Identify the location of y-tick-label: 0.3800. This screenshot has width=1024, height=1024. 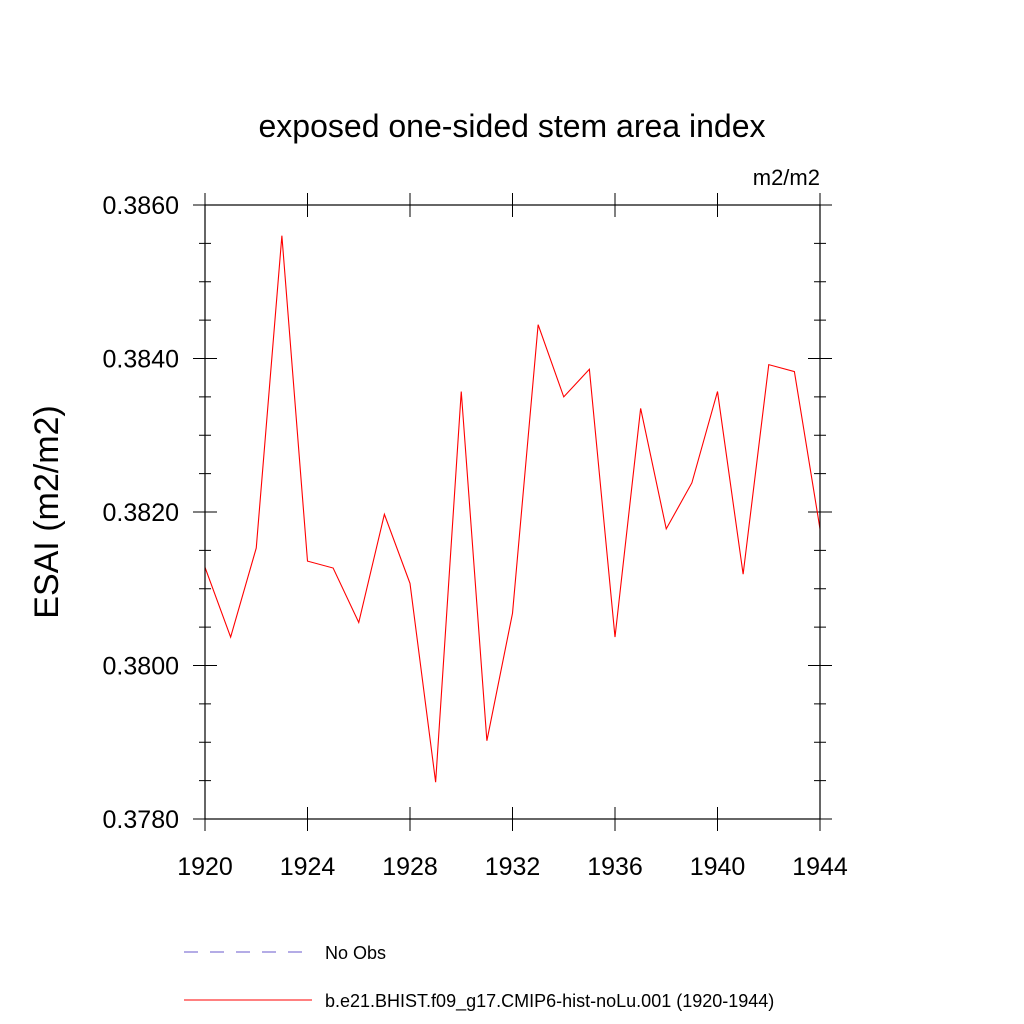
(141, 667).